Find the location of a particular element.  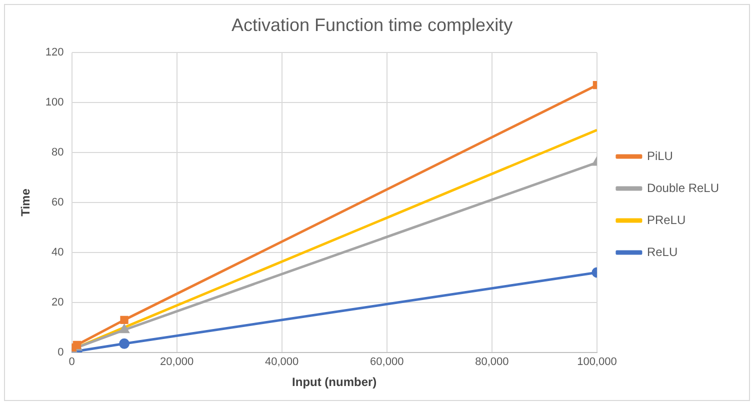

x-tick-label: 20,000 is located at coordinates (177, 362).